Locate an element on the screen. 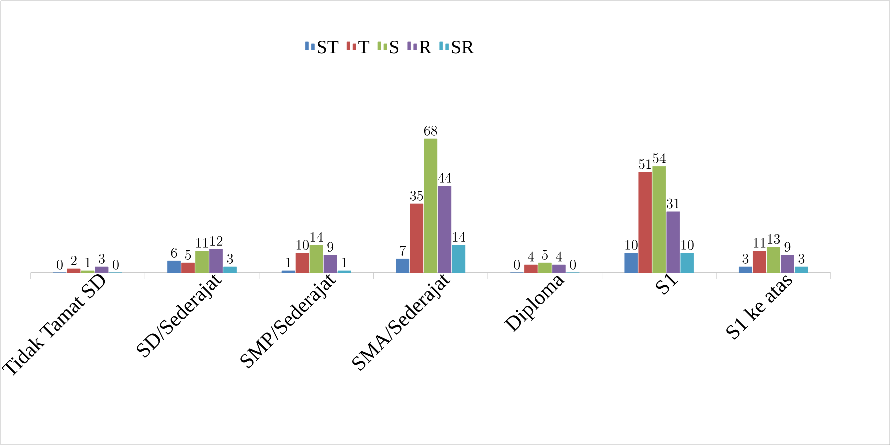 The height and width of the screenshot is (446, 891). legend-label: T is located at coordinates (364, 47).